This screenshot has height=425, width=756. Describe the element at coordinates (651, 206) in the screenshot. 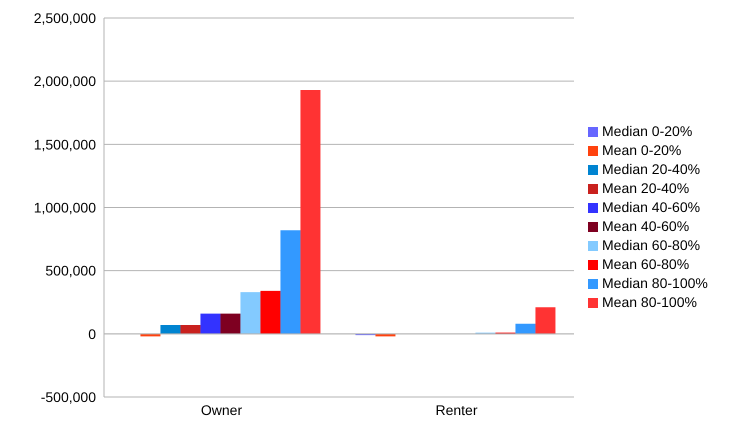

I see `legend-label: Median 40-60%` at that location.